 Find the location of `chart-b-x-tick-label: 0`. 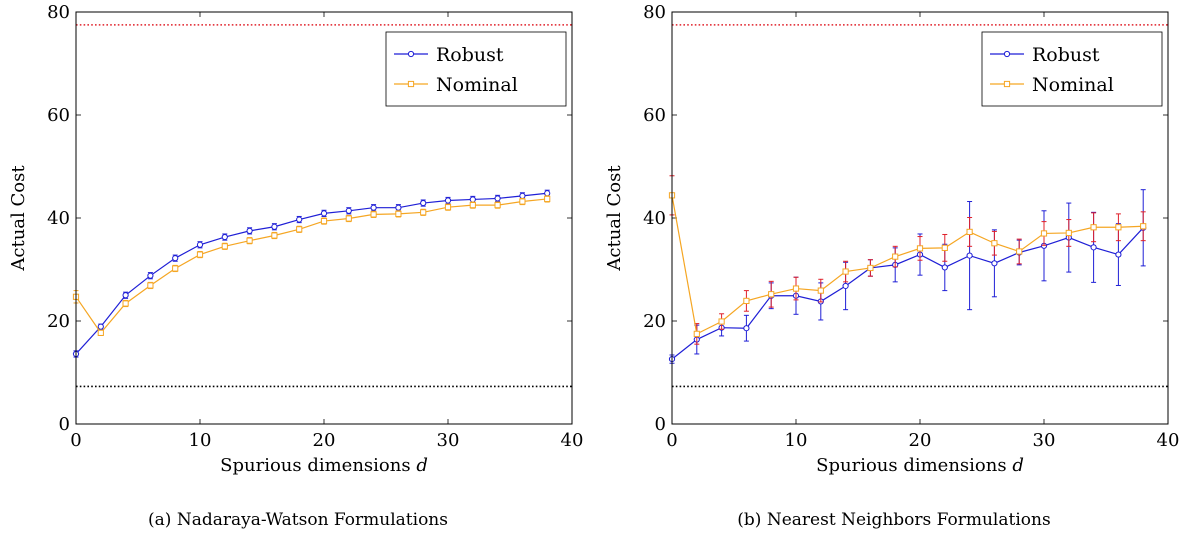

chart-b-x-tick-label: 0 is located at coordinates (671, 440).